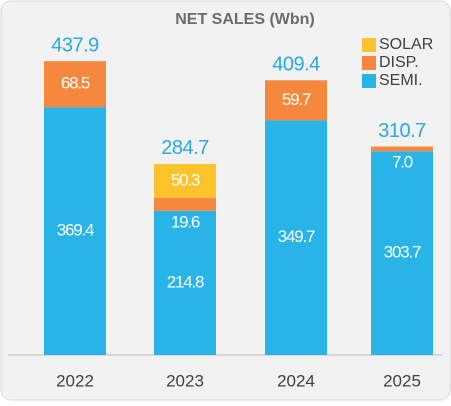 This screenshot has width=451, height=406. I want to click on value-label: 349.7, so click(296, 236).